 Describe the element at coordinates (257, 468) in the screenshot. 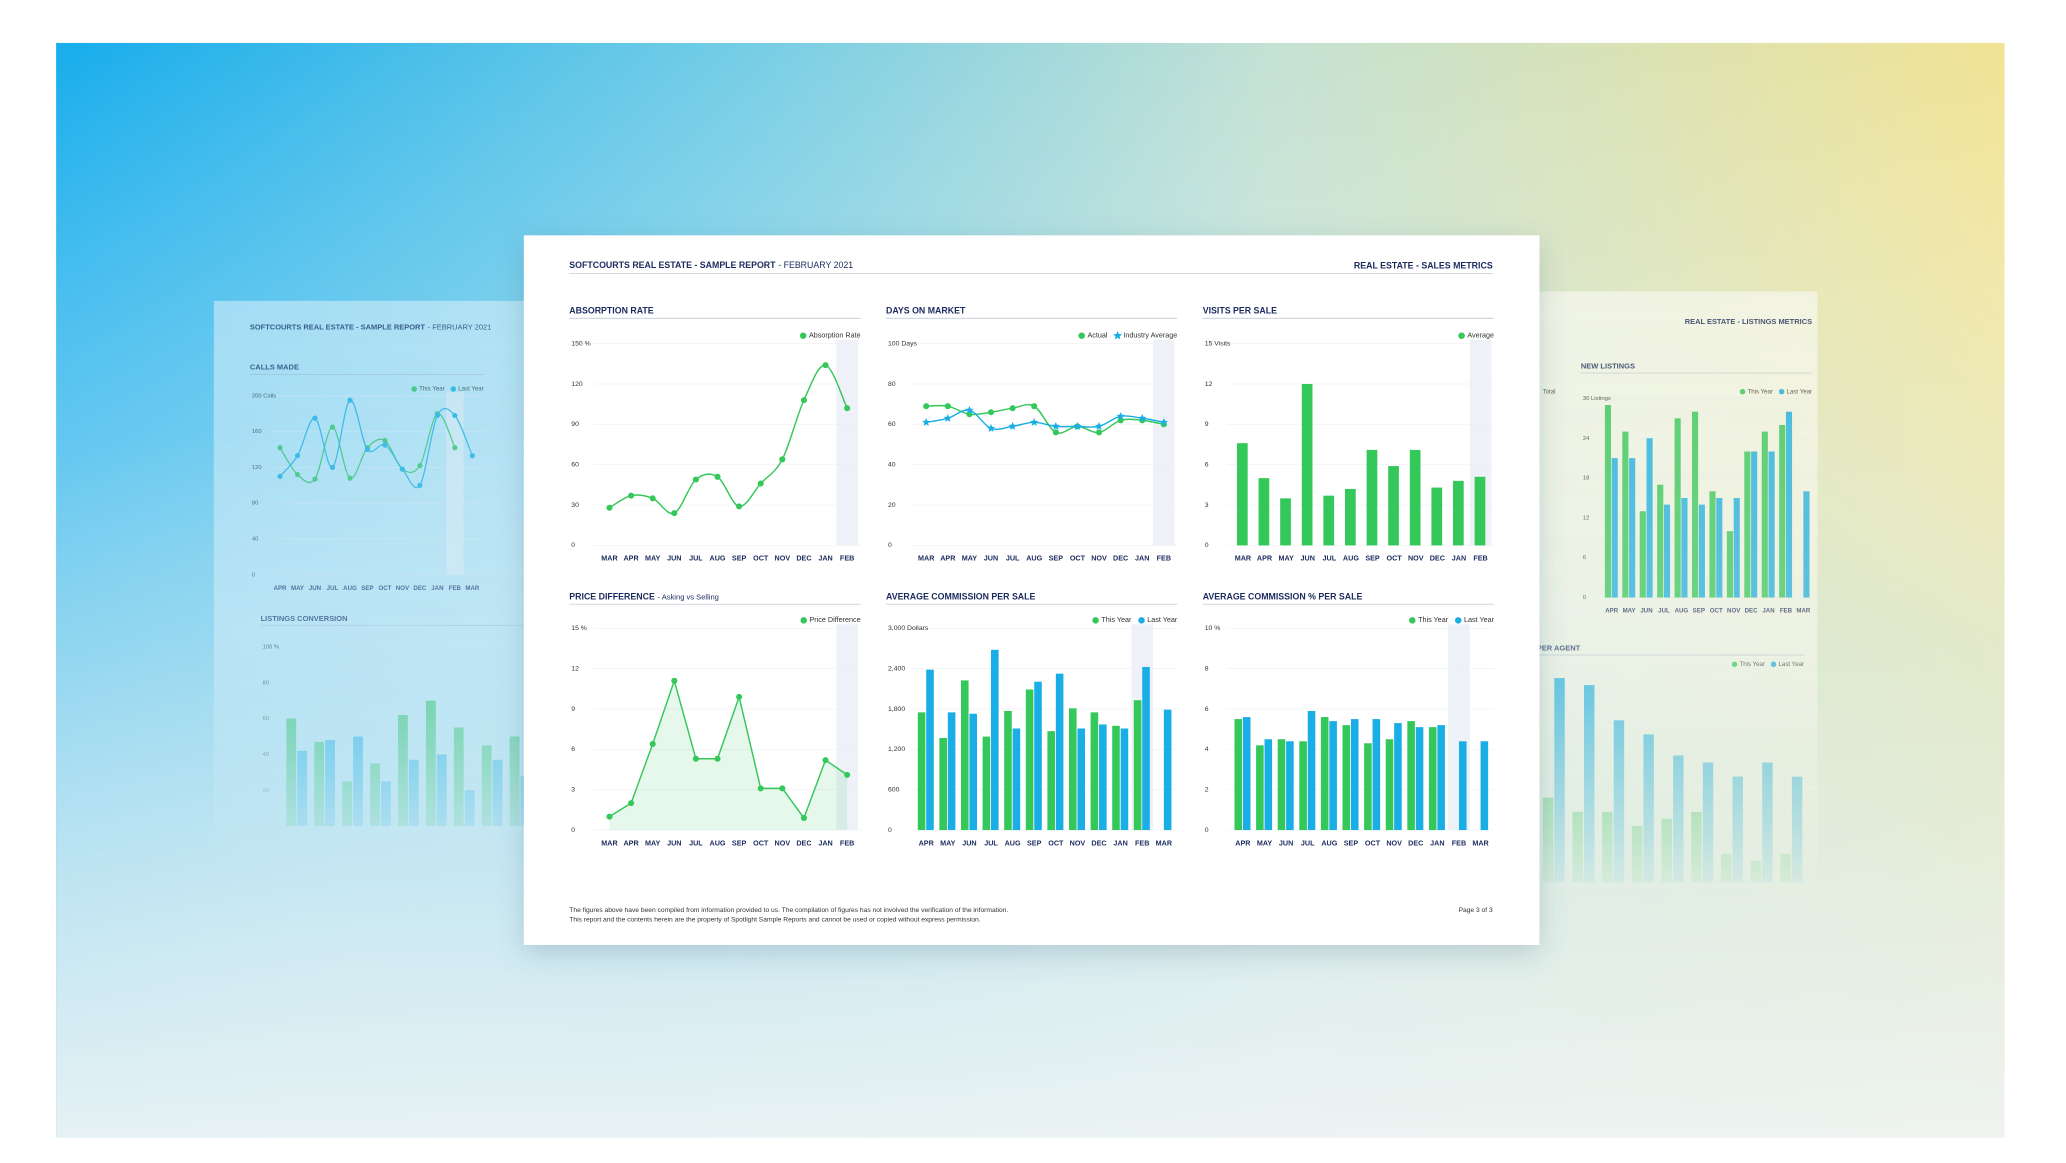

I see `y-tick-label: 120` at that location.